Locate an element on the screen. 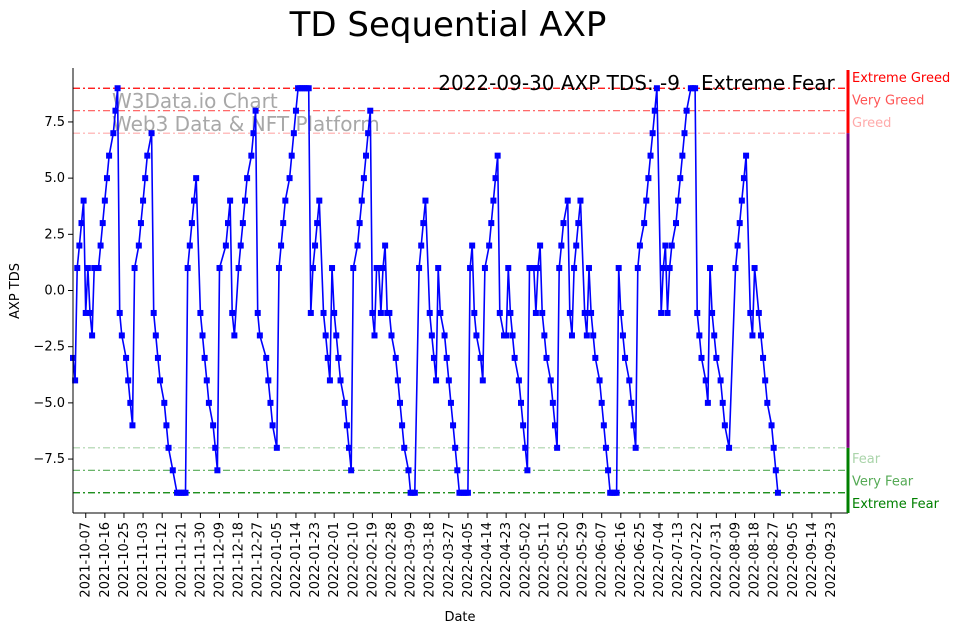 The height and width of the screenshot is (633, 967). x-tick-label: 2021-12-09 is located at coordinates (220, 560).